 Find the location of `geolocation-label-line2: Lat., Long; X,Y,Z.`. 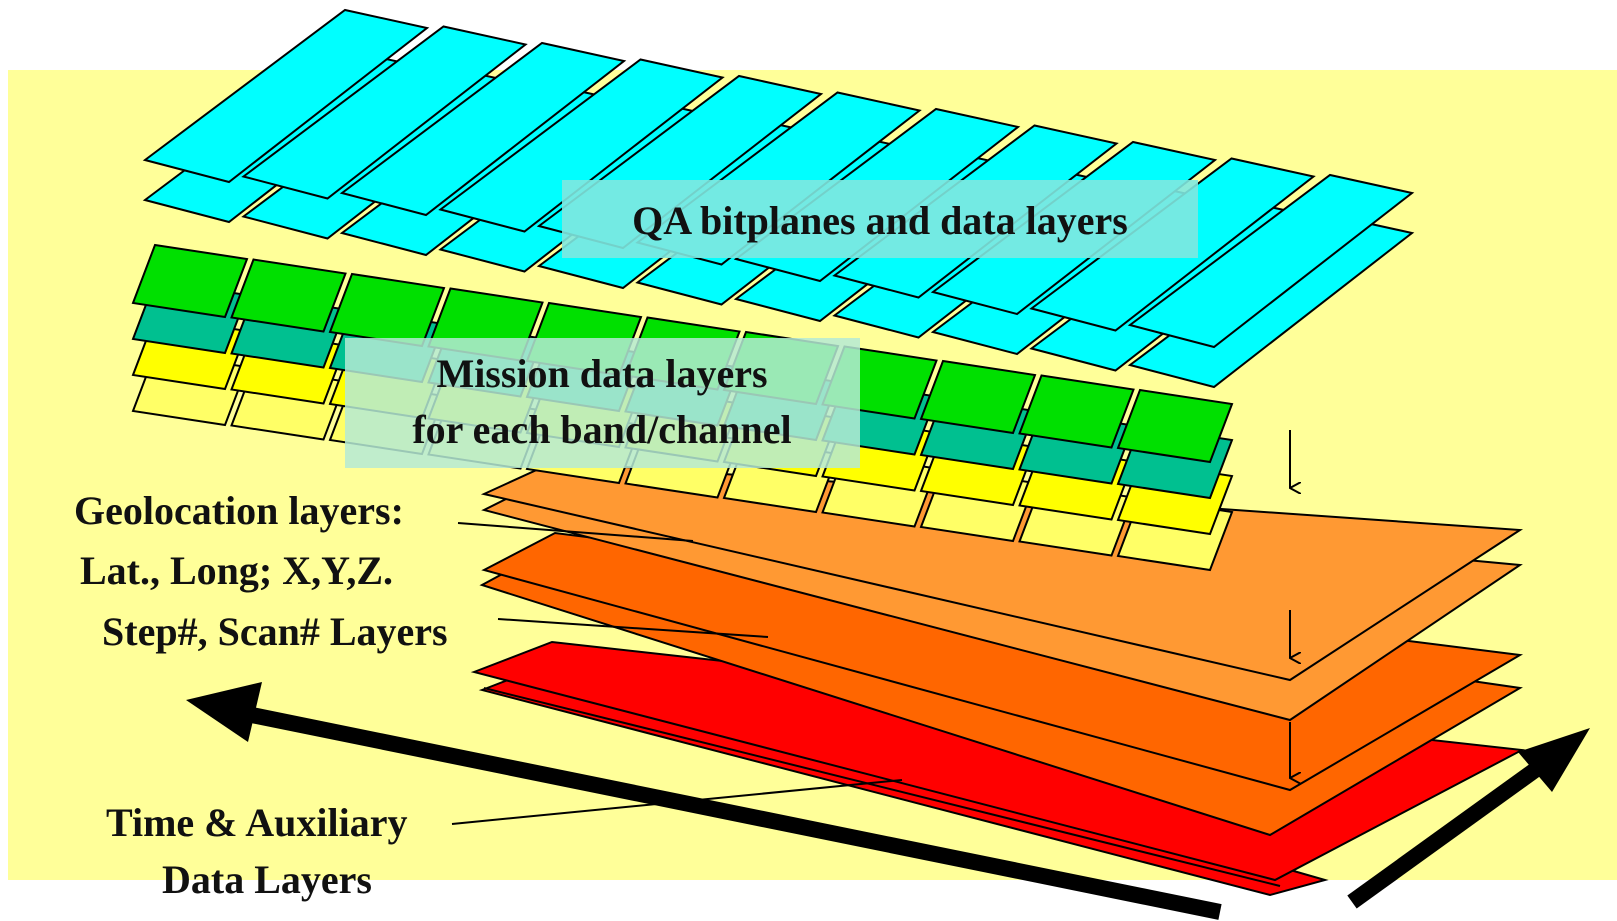

geolocation-label-line2: Lat., Long; X,Y,Z. is located at coordinates (236, 570).